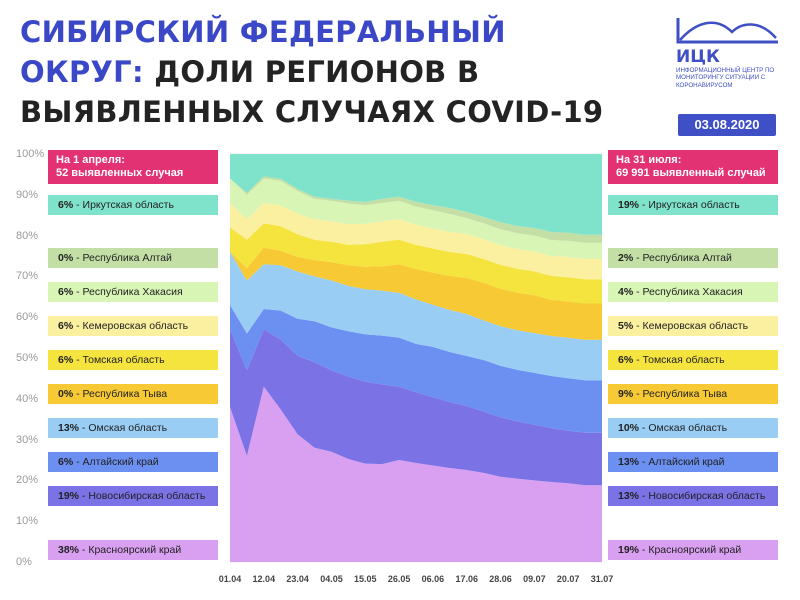 The height and width of the screenshot is (600, 800). Describe the element at coordinates (133, 550) in the screenshot. I see `legend-label-start: 38% - Красноярский край` at that location.